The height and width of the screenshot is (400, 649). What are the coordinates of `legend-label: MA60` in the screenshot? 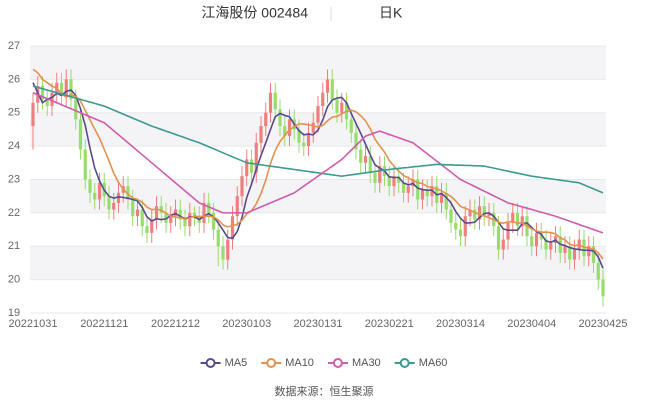 It's located at (433, 363).